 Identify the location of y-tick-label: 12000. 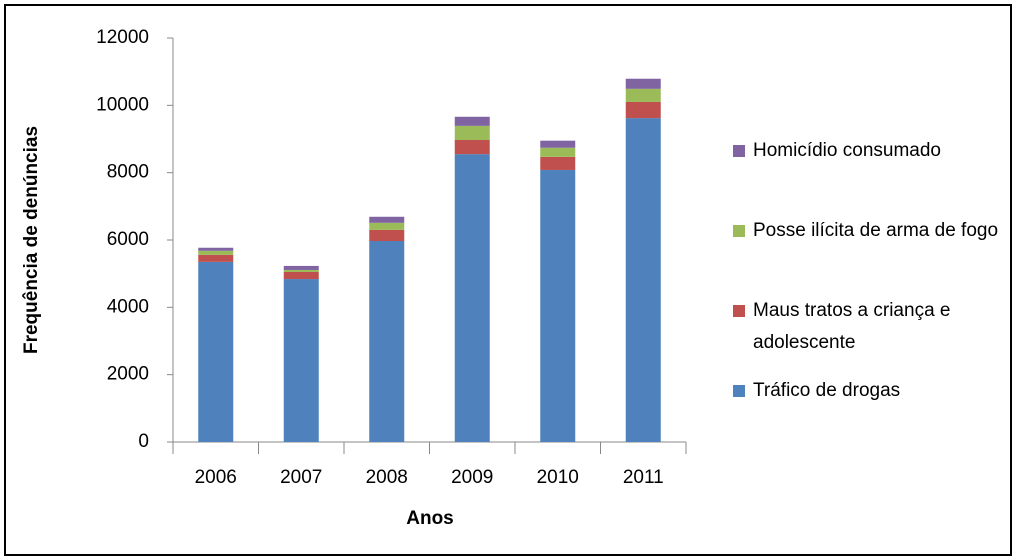
(122, 37).